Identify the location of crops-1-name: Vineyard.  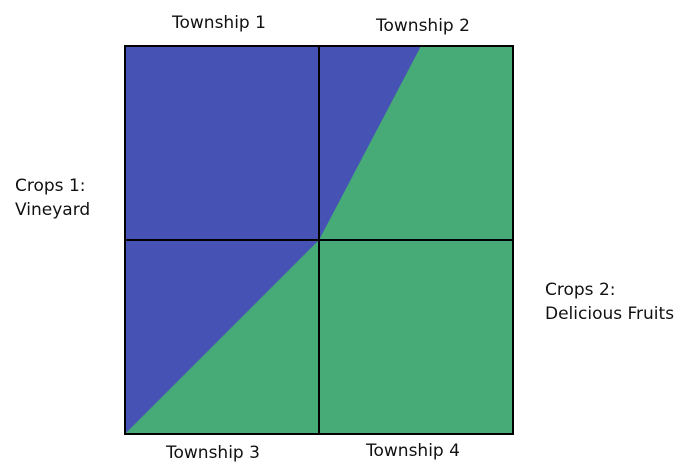
(53, 210).